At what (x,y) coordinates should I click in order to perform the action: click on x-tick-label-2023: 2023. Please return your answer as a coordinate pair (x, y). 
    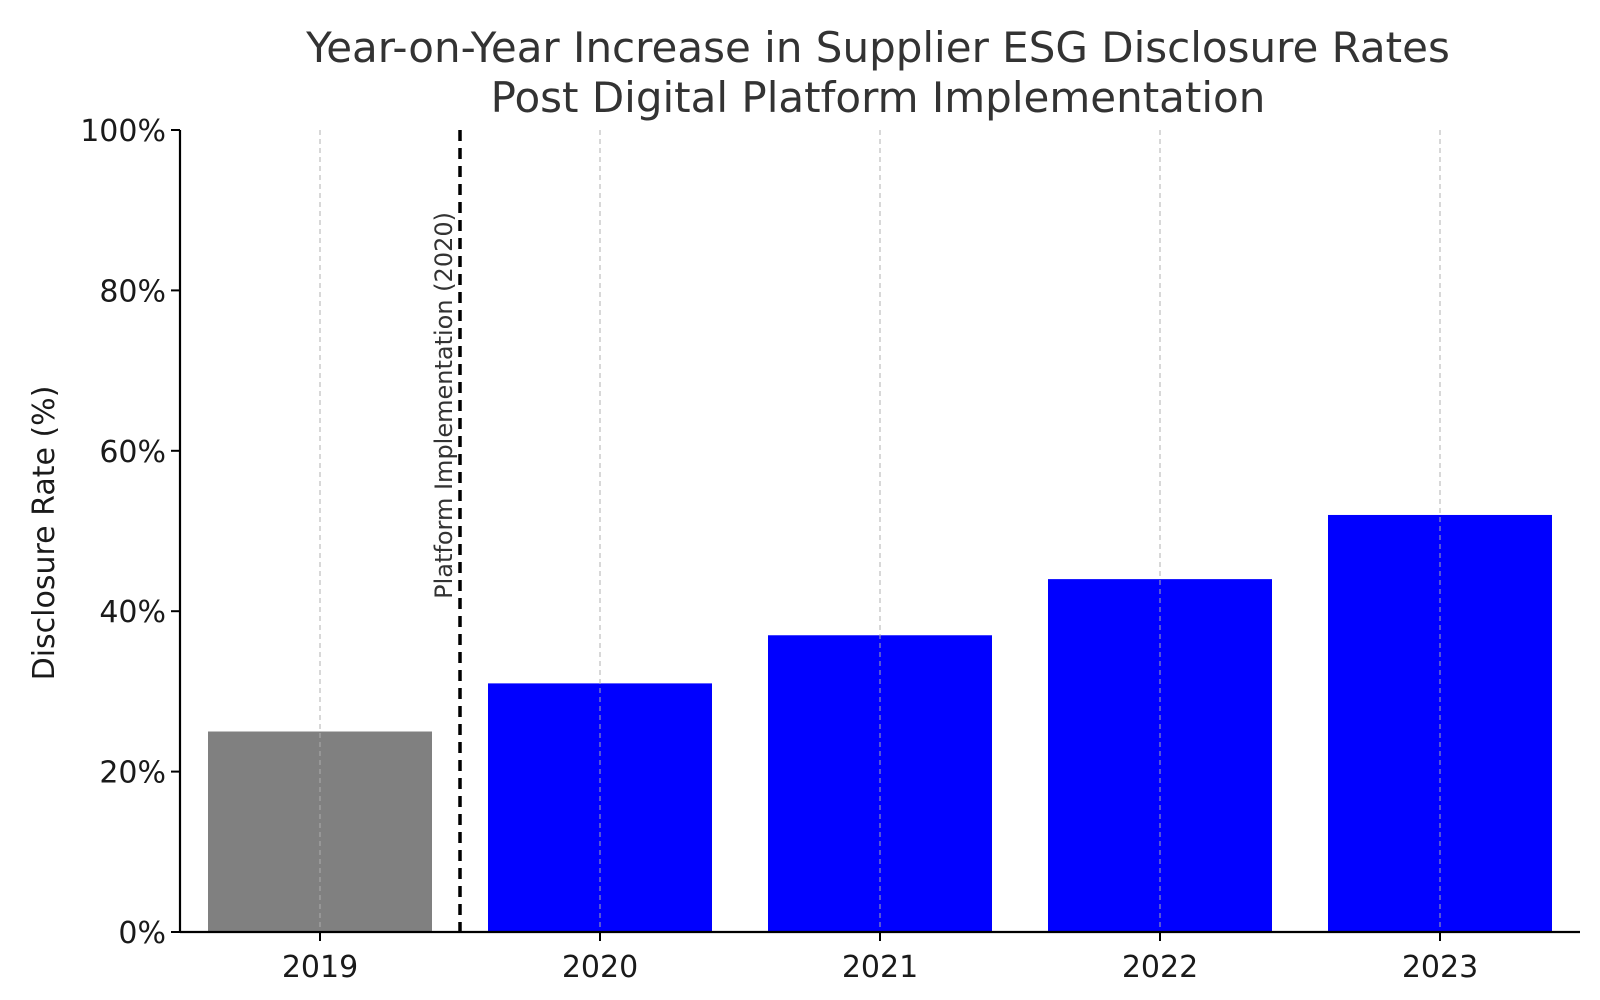
    Looking at the image, I should click on (1440, 967).